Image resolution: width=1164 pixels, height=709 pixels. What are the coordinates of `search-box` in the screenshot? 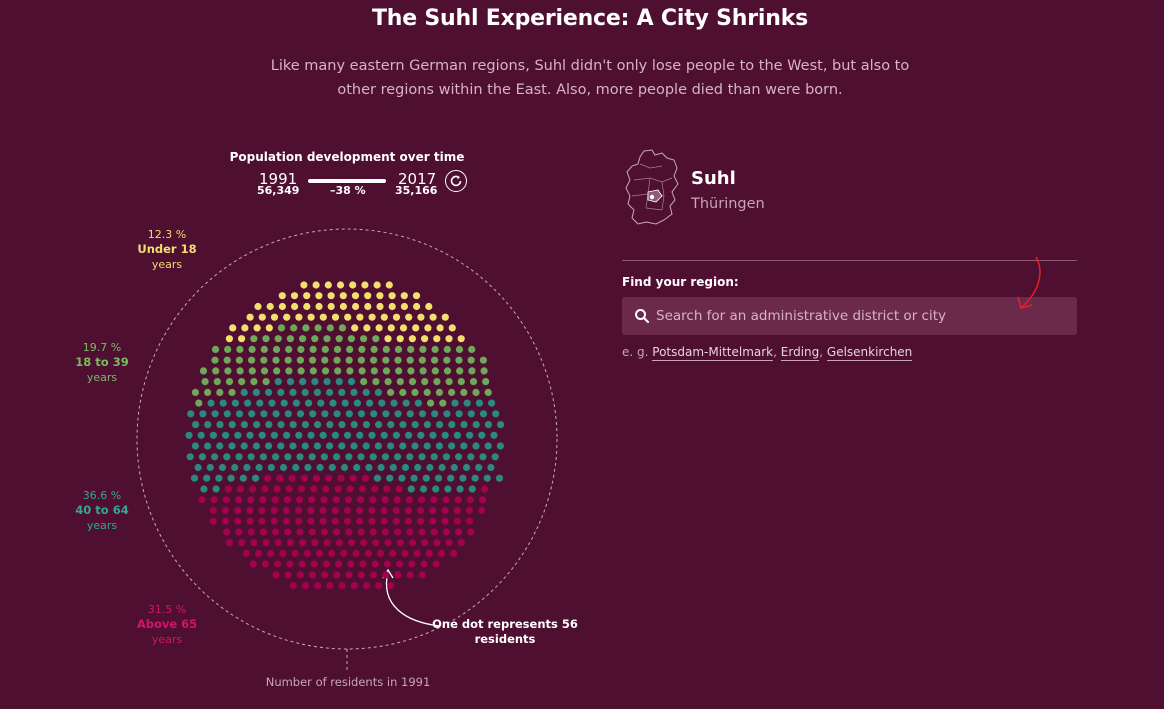 It's located at (849, 316).